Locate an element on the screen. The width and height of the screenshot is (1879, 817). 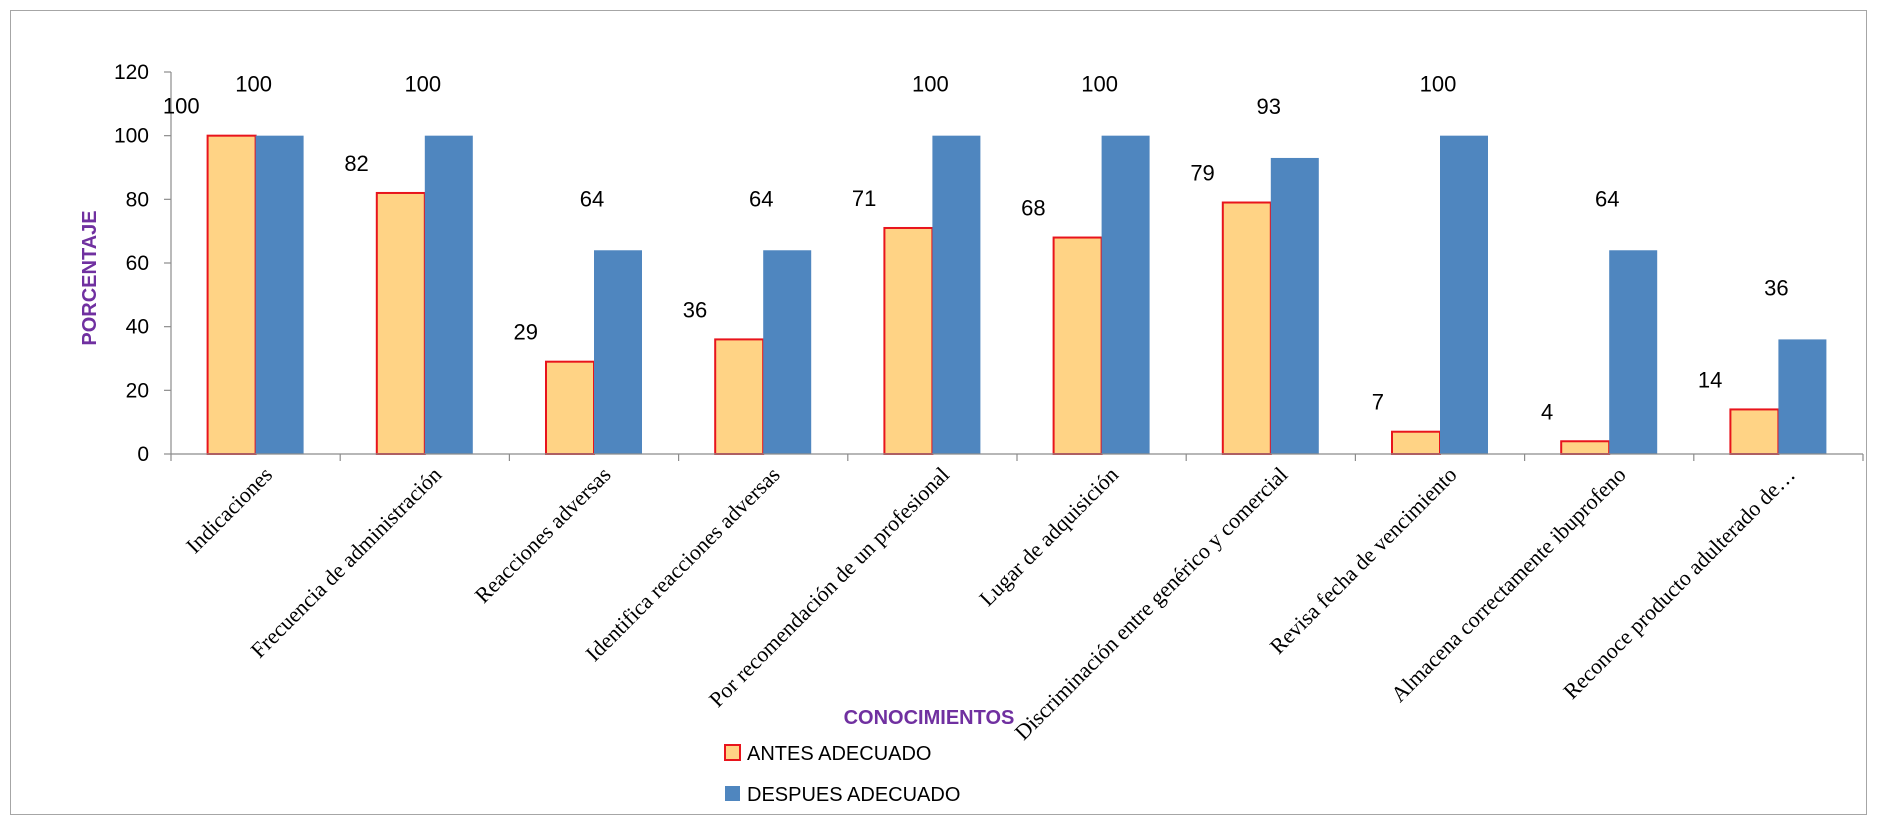
x-axis-title: CONOCIMIENTOS is located at coordinates (929, 718).